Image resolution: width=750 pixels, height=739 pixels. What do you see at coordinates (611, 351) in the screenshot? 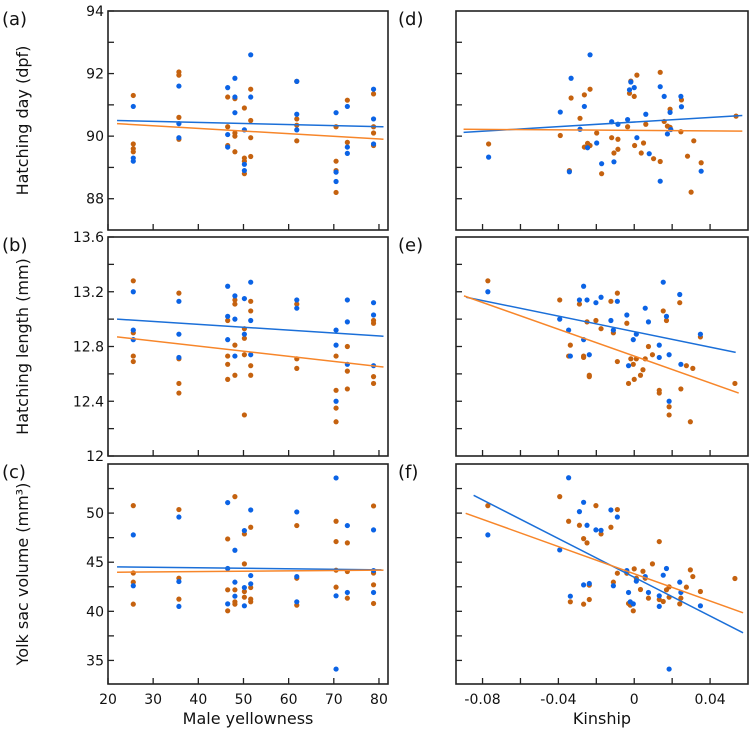
I see `series-orange` at bounding box center [611, 351].